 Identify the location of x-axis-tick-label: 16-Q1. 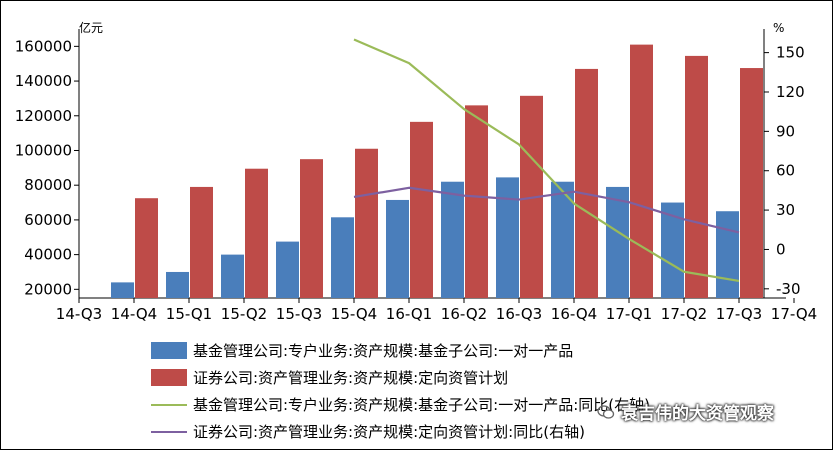
(409, 314).